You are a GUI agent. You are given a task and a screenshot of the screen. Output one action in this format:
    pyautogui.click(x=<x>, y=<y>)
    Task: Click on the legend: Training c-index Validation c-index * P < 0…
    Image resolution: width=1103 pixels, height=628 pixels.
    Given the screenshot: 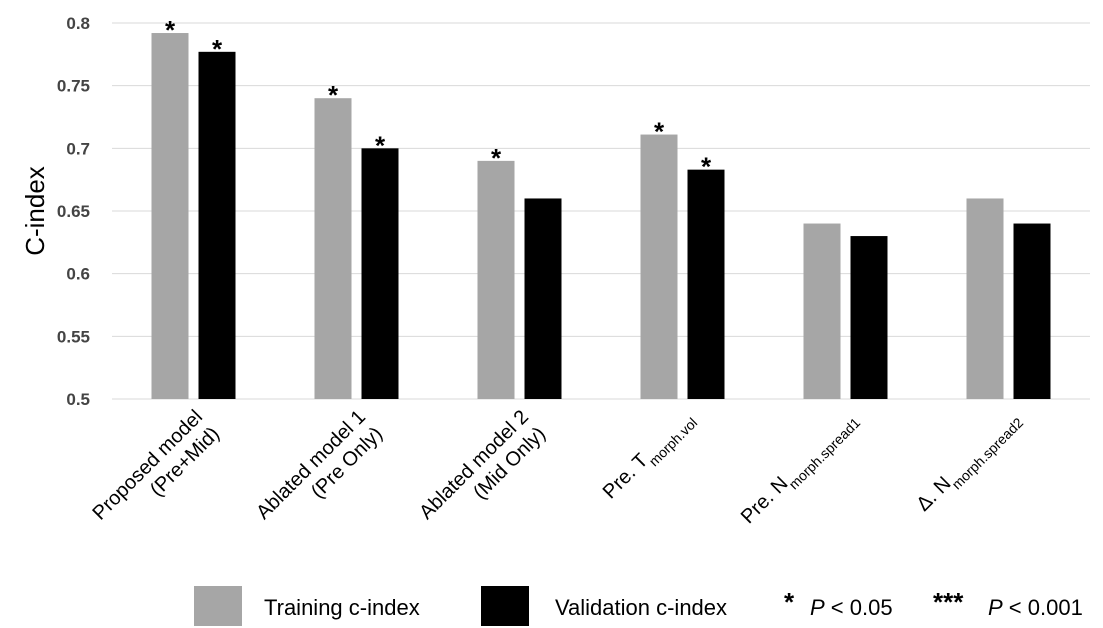 What is the action you would take?
    pyautogui.click(x=638, y=606)
    